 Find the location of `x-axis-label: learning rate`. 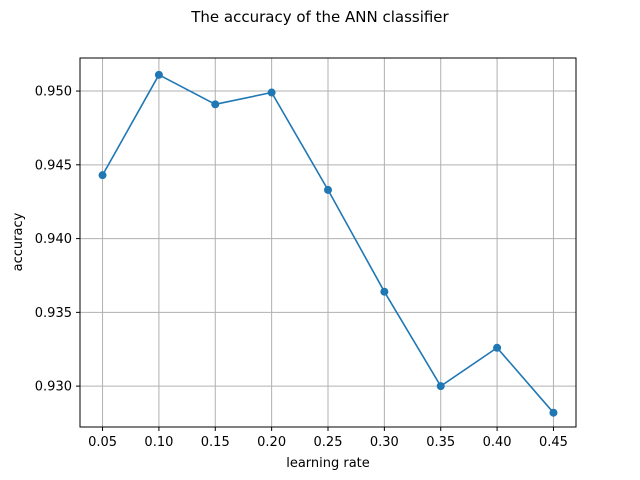

x-axis-label: learning rate is located at coordinates (328, 463).